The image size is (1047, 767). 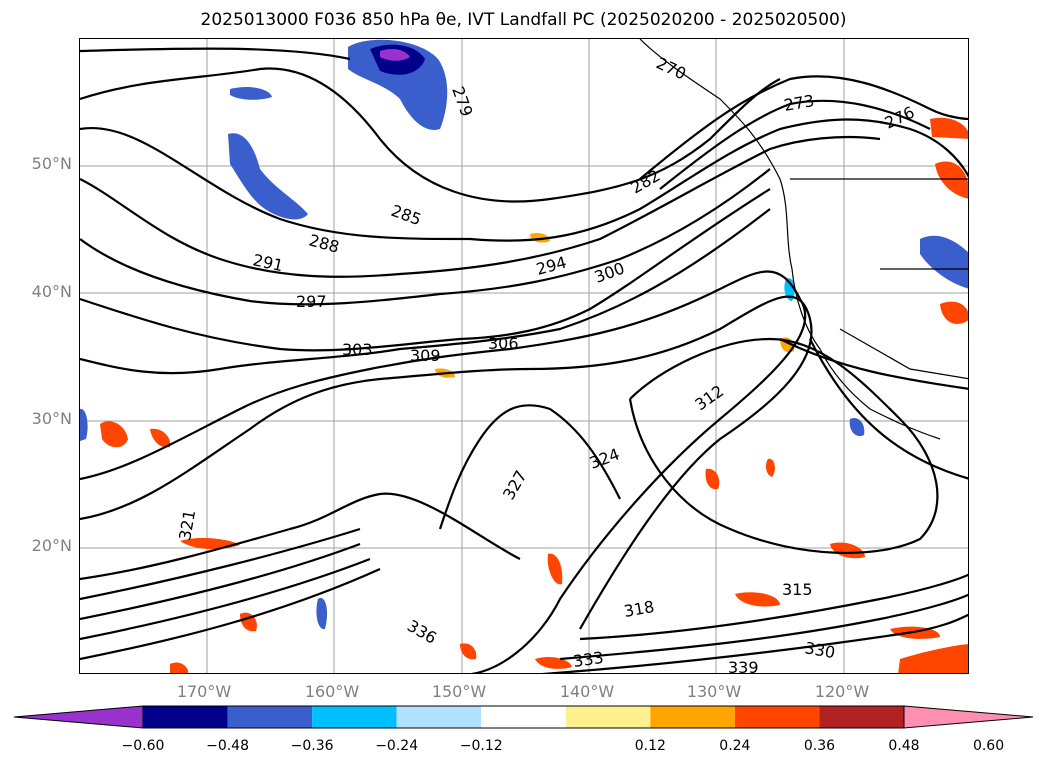 What do you see at coordinates (671, 68) in the screenshot?
I see `contour-label: 270` at bounding box center [671, 68].